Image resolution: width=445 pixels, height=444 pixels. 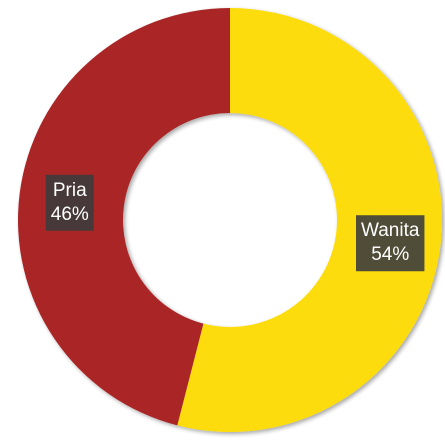 What do you see at coordinates (390, 230) in the screenshot?
I see `label-category: Wanita` at bounding box center [390, 230].